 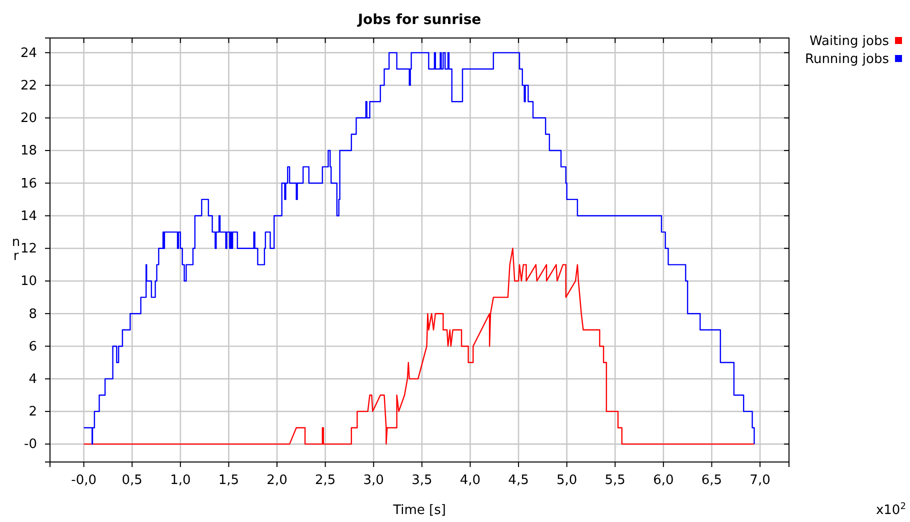 What do you see at coordinates (32, 379) in the screenshot?
I see `y-tick-label: 4` at bounding box center [32, 379].